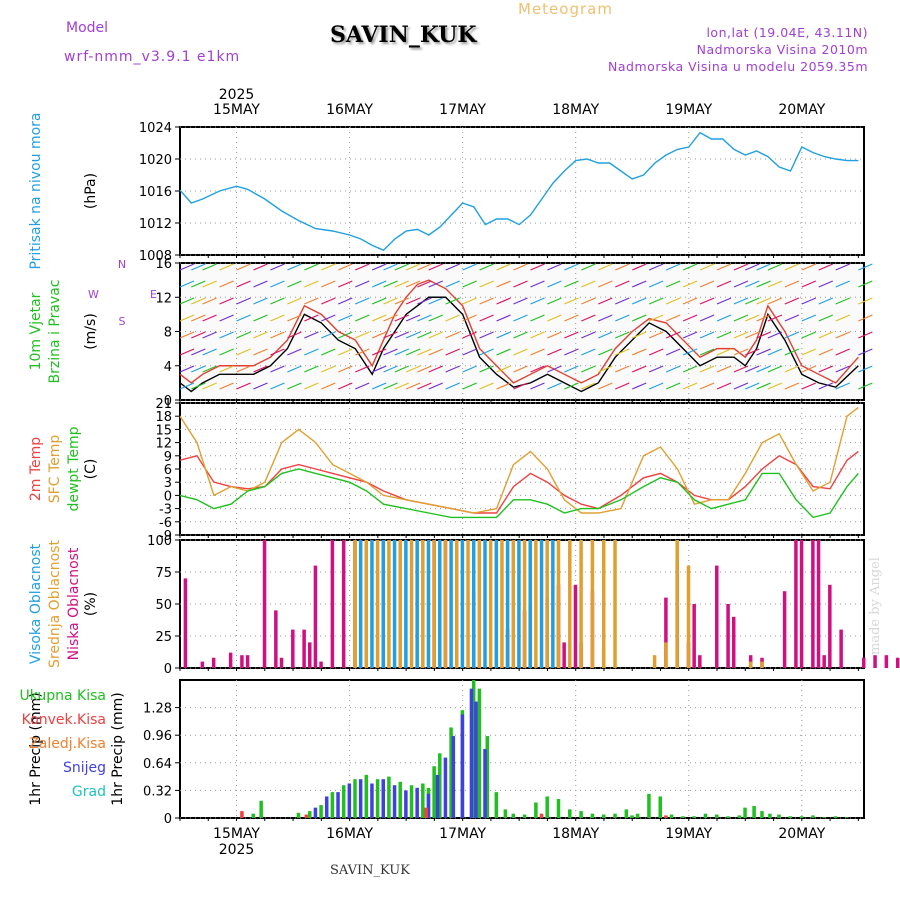  What do you see at coordinates (168, 333) in the screenshot?
I see `y-tick-label: 8` at bounding box center [168, 333].